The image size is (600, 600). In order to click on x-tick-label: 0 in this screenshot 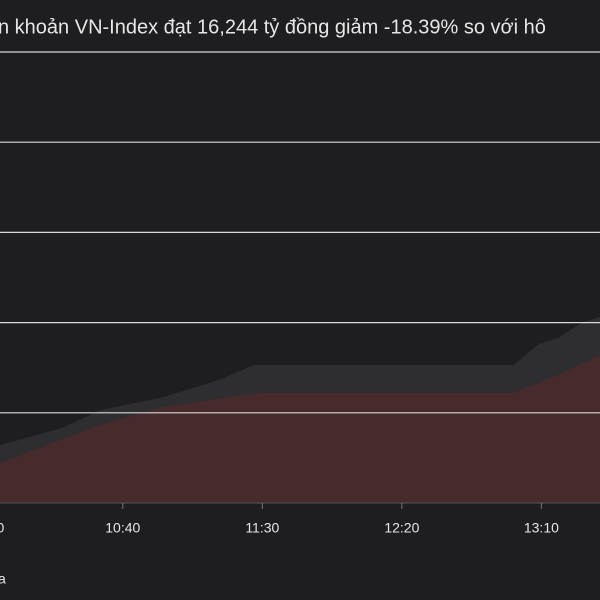, I will do `click(2, 528)`.